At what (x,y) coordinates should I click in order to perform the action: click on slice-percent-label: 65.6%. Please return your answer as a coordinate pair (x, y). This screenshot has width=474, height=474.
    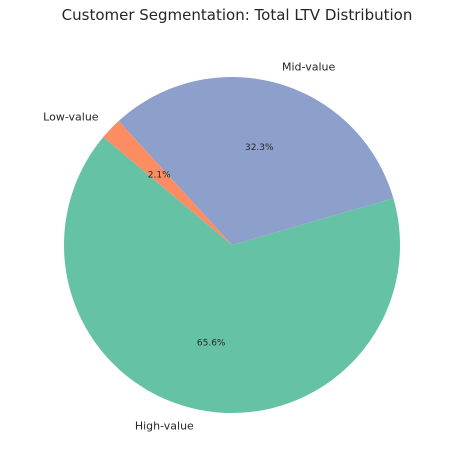
    Looking at the image, I should click on (211, 344).